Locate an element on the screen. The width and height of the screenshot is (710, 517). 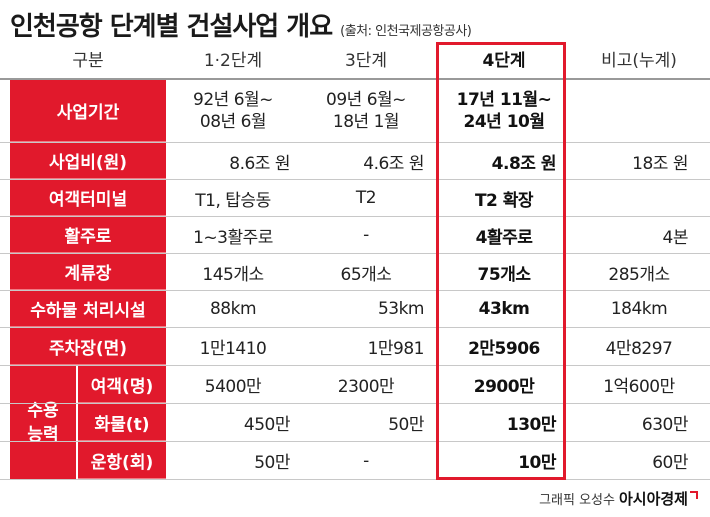
cell-line: 08년 6월 is located at coordinates (233, 122).